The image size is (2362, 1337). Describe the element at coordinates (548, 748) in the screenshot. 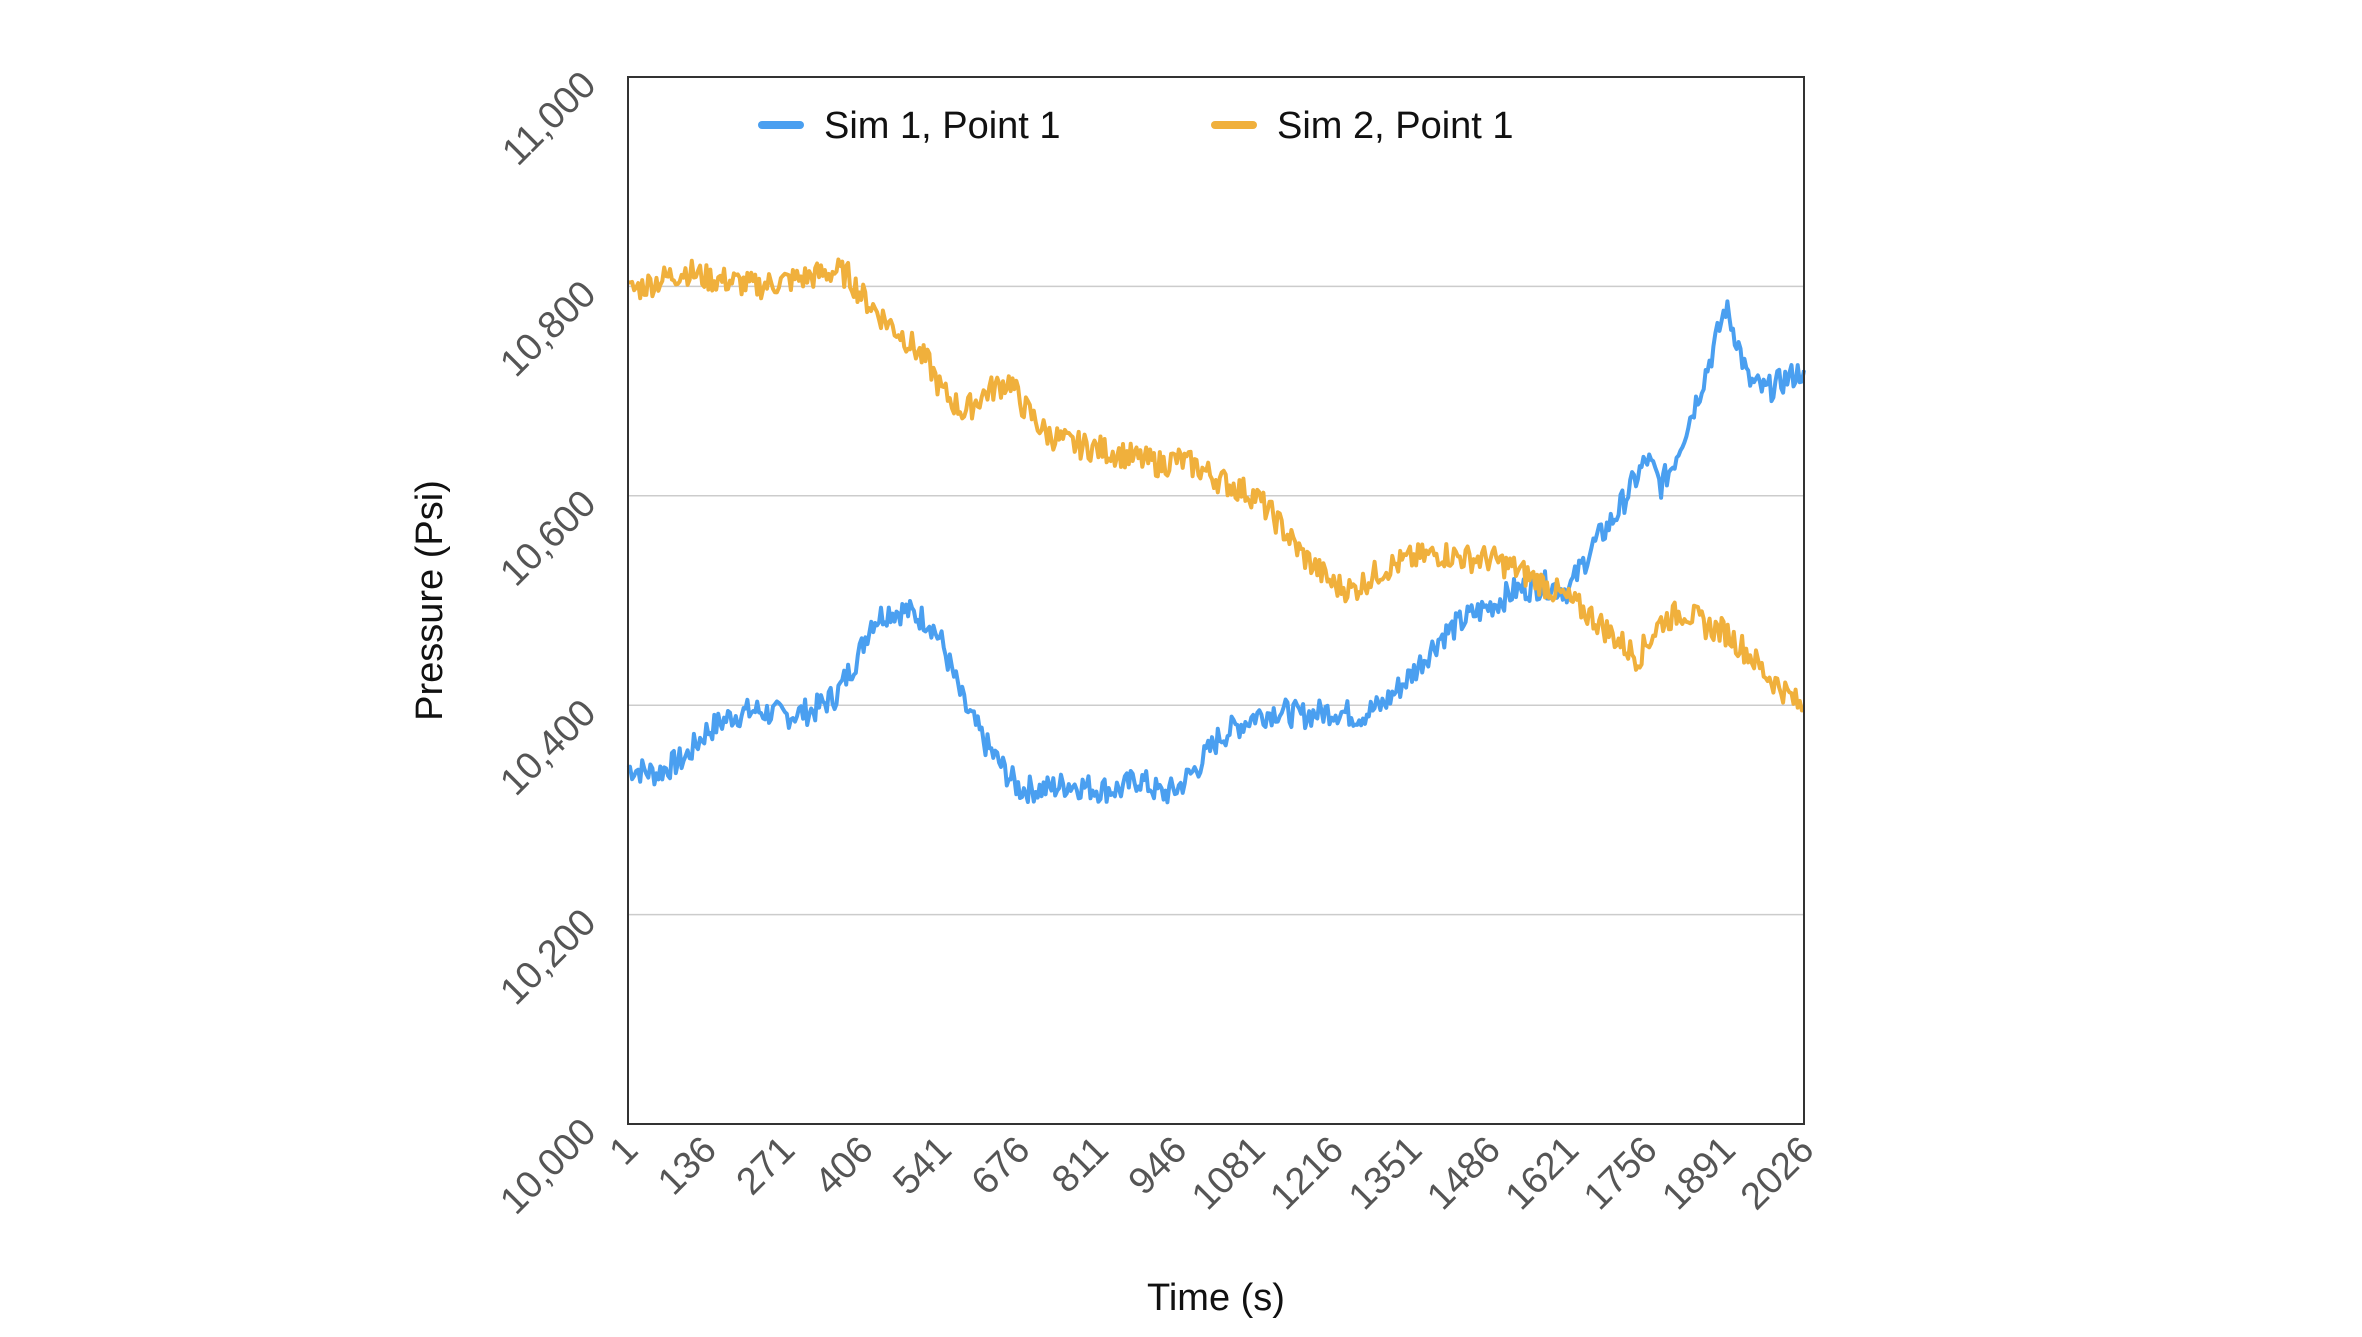

I see `y-tick-label: 10,400` at that location.